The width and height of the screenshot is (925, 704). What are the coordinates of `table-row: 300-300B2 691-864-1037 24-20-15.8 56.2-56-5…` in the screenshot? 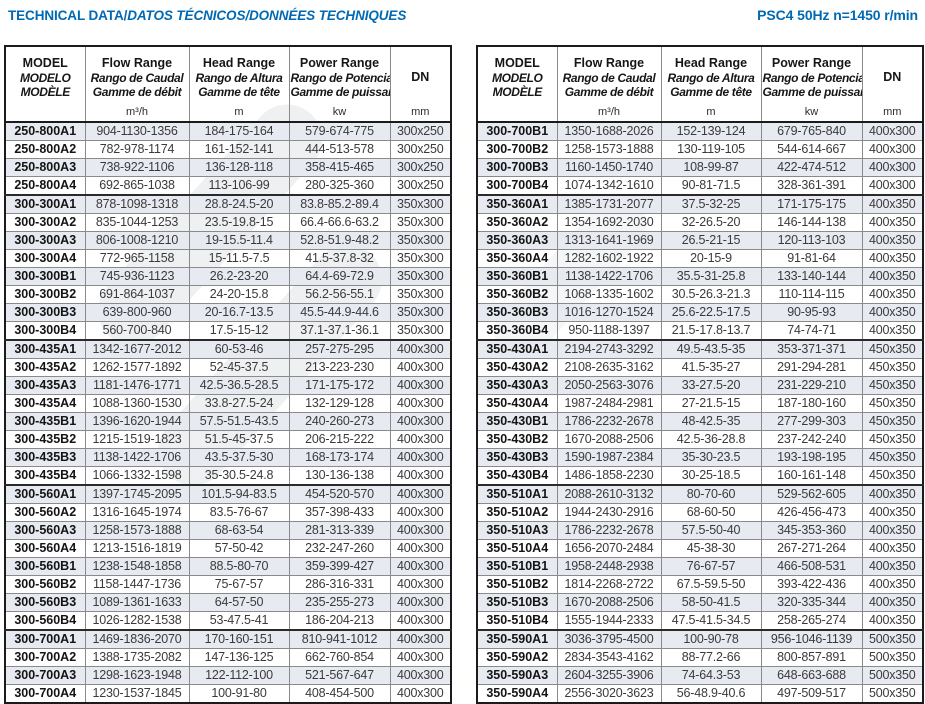 It's located at (228, 294).